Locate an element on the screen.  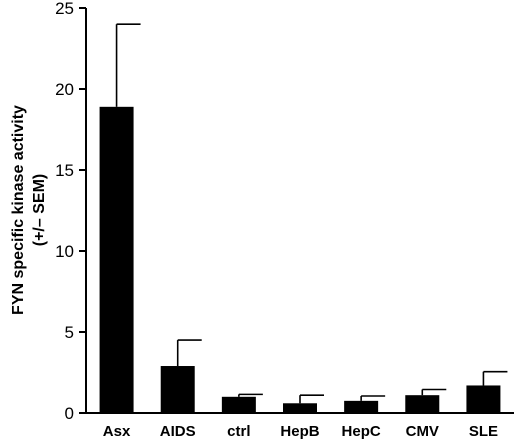
bar-group-sle is located at coordinates (487, 391).